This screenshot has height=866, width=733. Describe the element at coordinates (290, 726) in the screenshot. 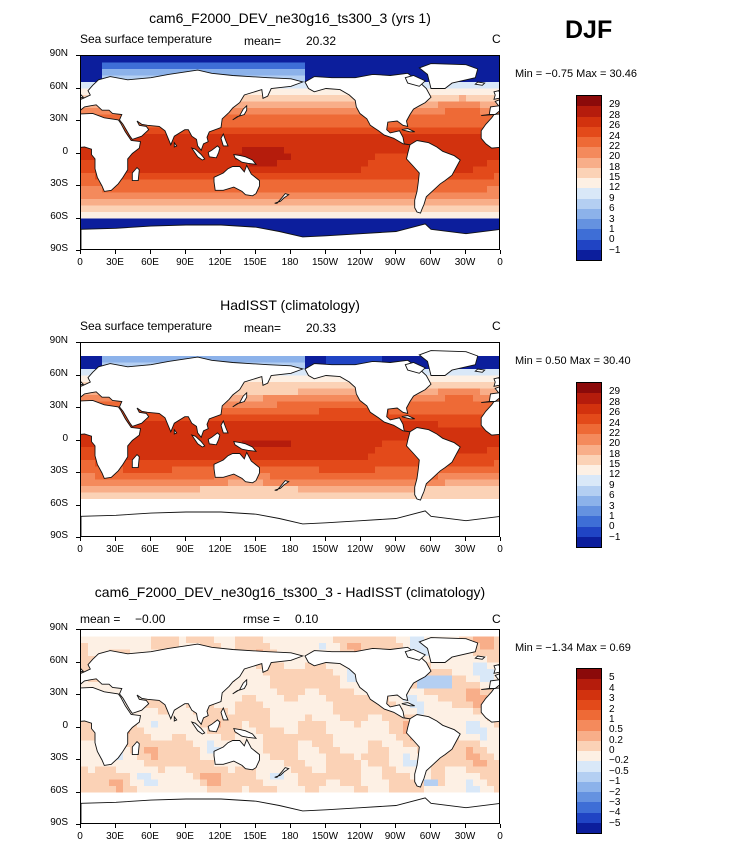

I see `map-canvas` at that location.